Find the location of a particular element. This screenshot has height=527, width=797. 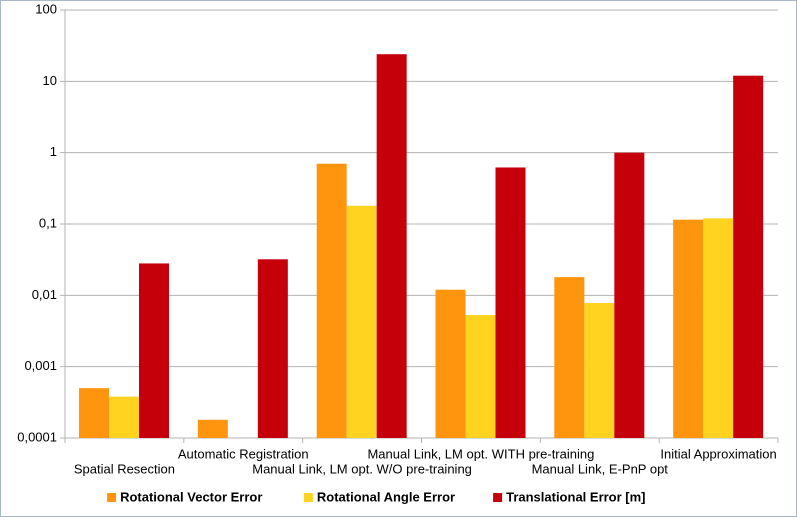

y-tick-label: 1 is located at coordinates (53, 151).